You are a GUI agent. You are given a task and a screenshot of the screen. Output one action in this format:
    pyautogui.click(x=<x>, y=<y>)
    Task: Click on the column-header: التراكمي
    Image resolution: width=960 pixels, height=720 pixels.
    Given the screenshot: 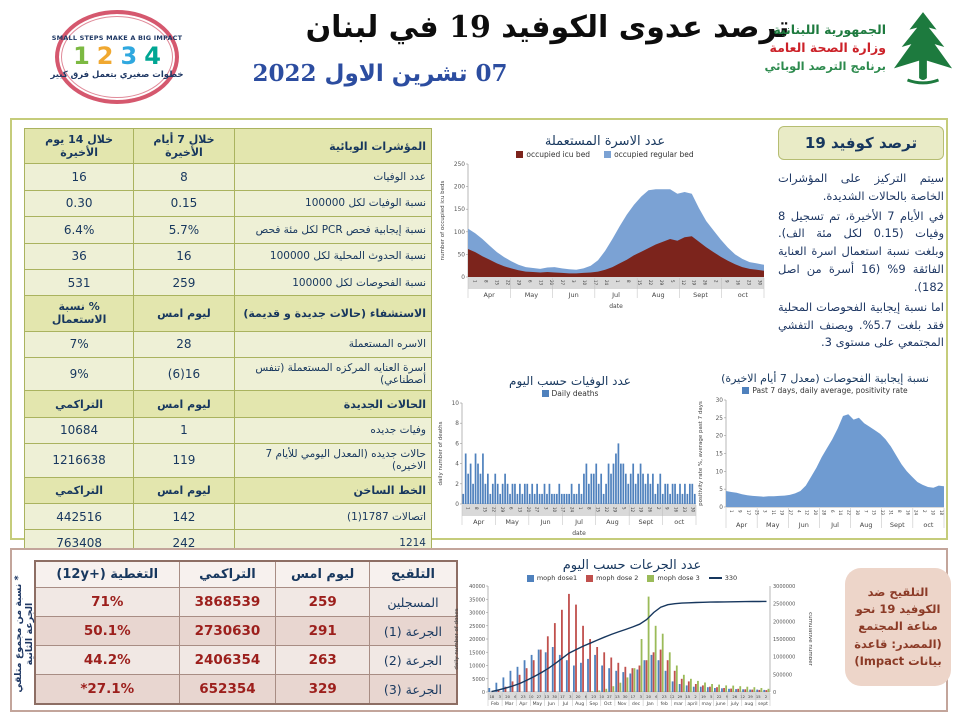 What is the action you would take?
    pyautogui.click(x=227, y=574)
    